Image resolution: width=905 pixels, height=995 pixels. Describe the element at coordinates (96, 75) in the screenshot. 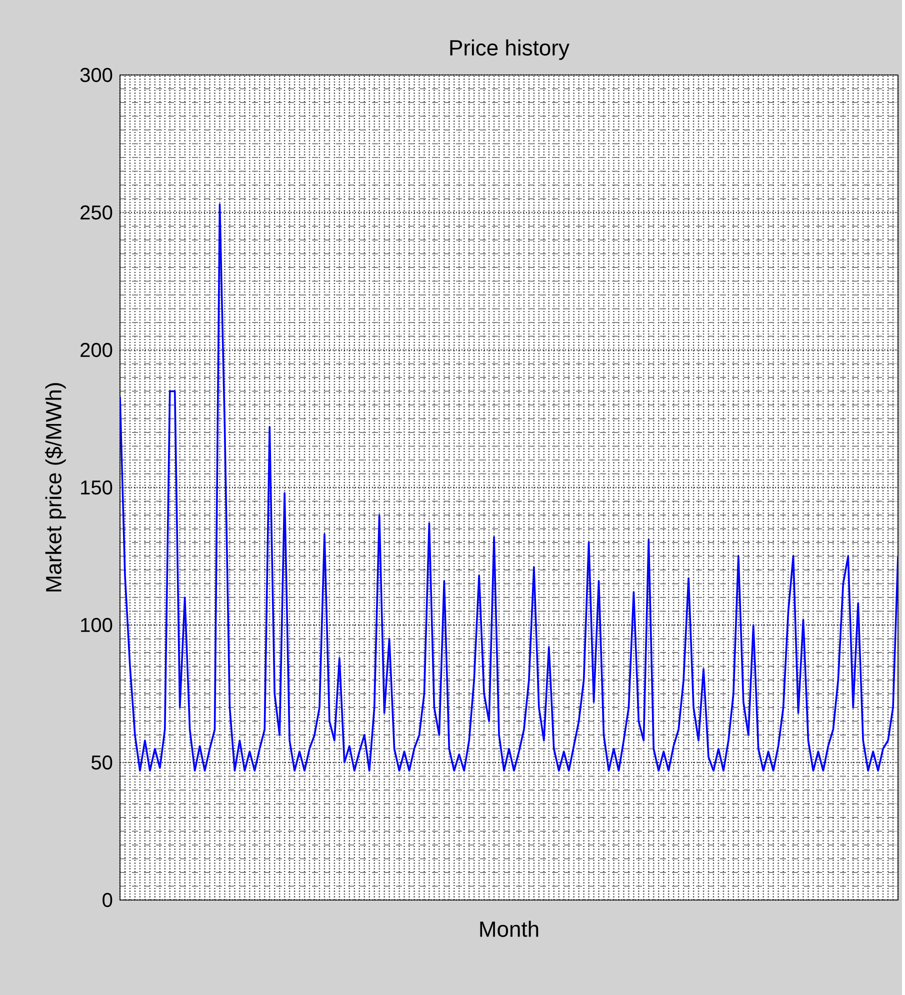

I see `y-tick-label: 300` at that location.